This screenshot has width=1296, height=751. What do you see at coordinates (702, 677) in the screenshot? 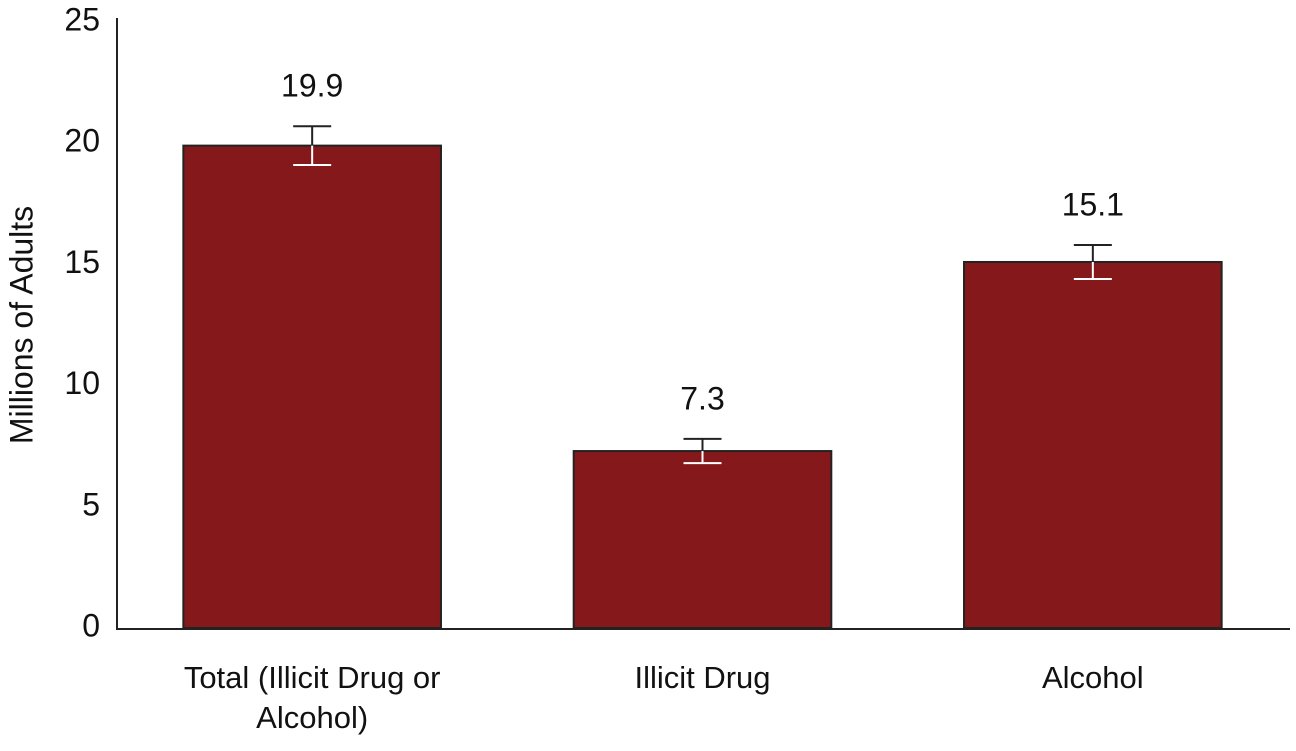
I see `x-tick-label: Illicit Drug` at bounding box center [702, 677].